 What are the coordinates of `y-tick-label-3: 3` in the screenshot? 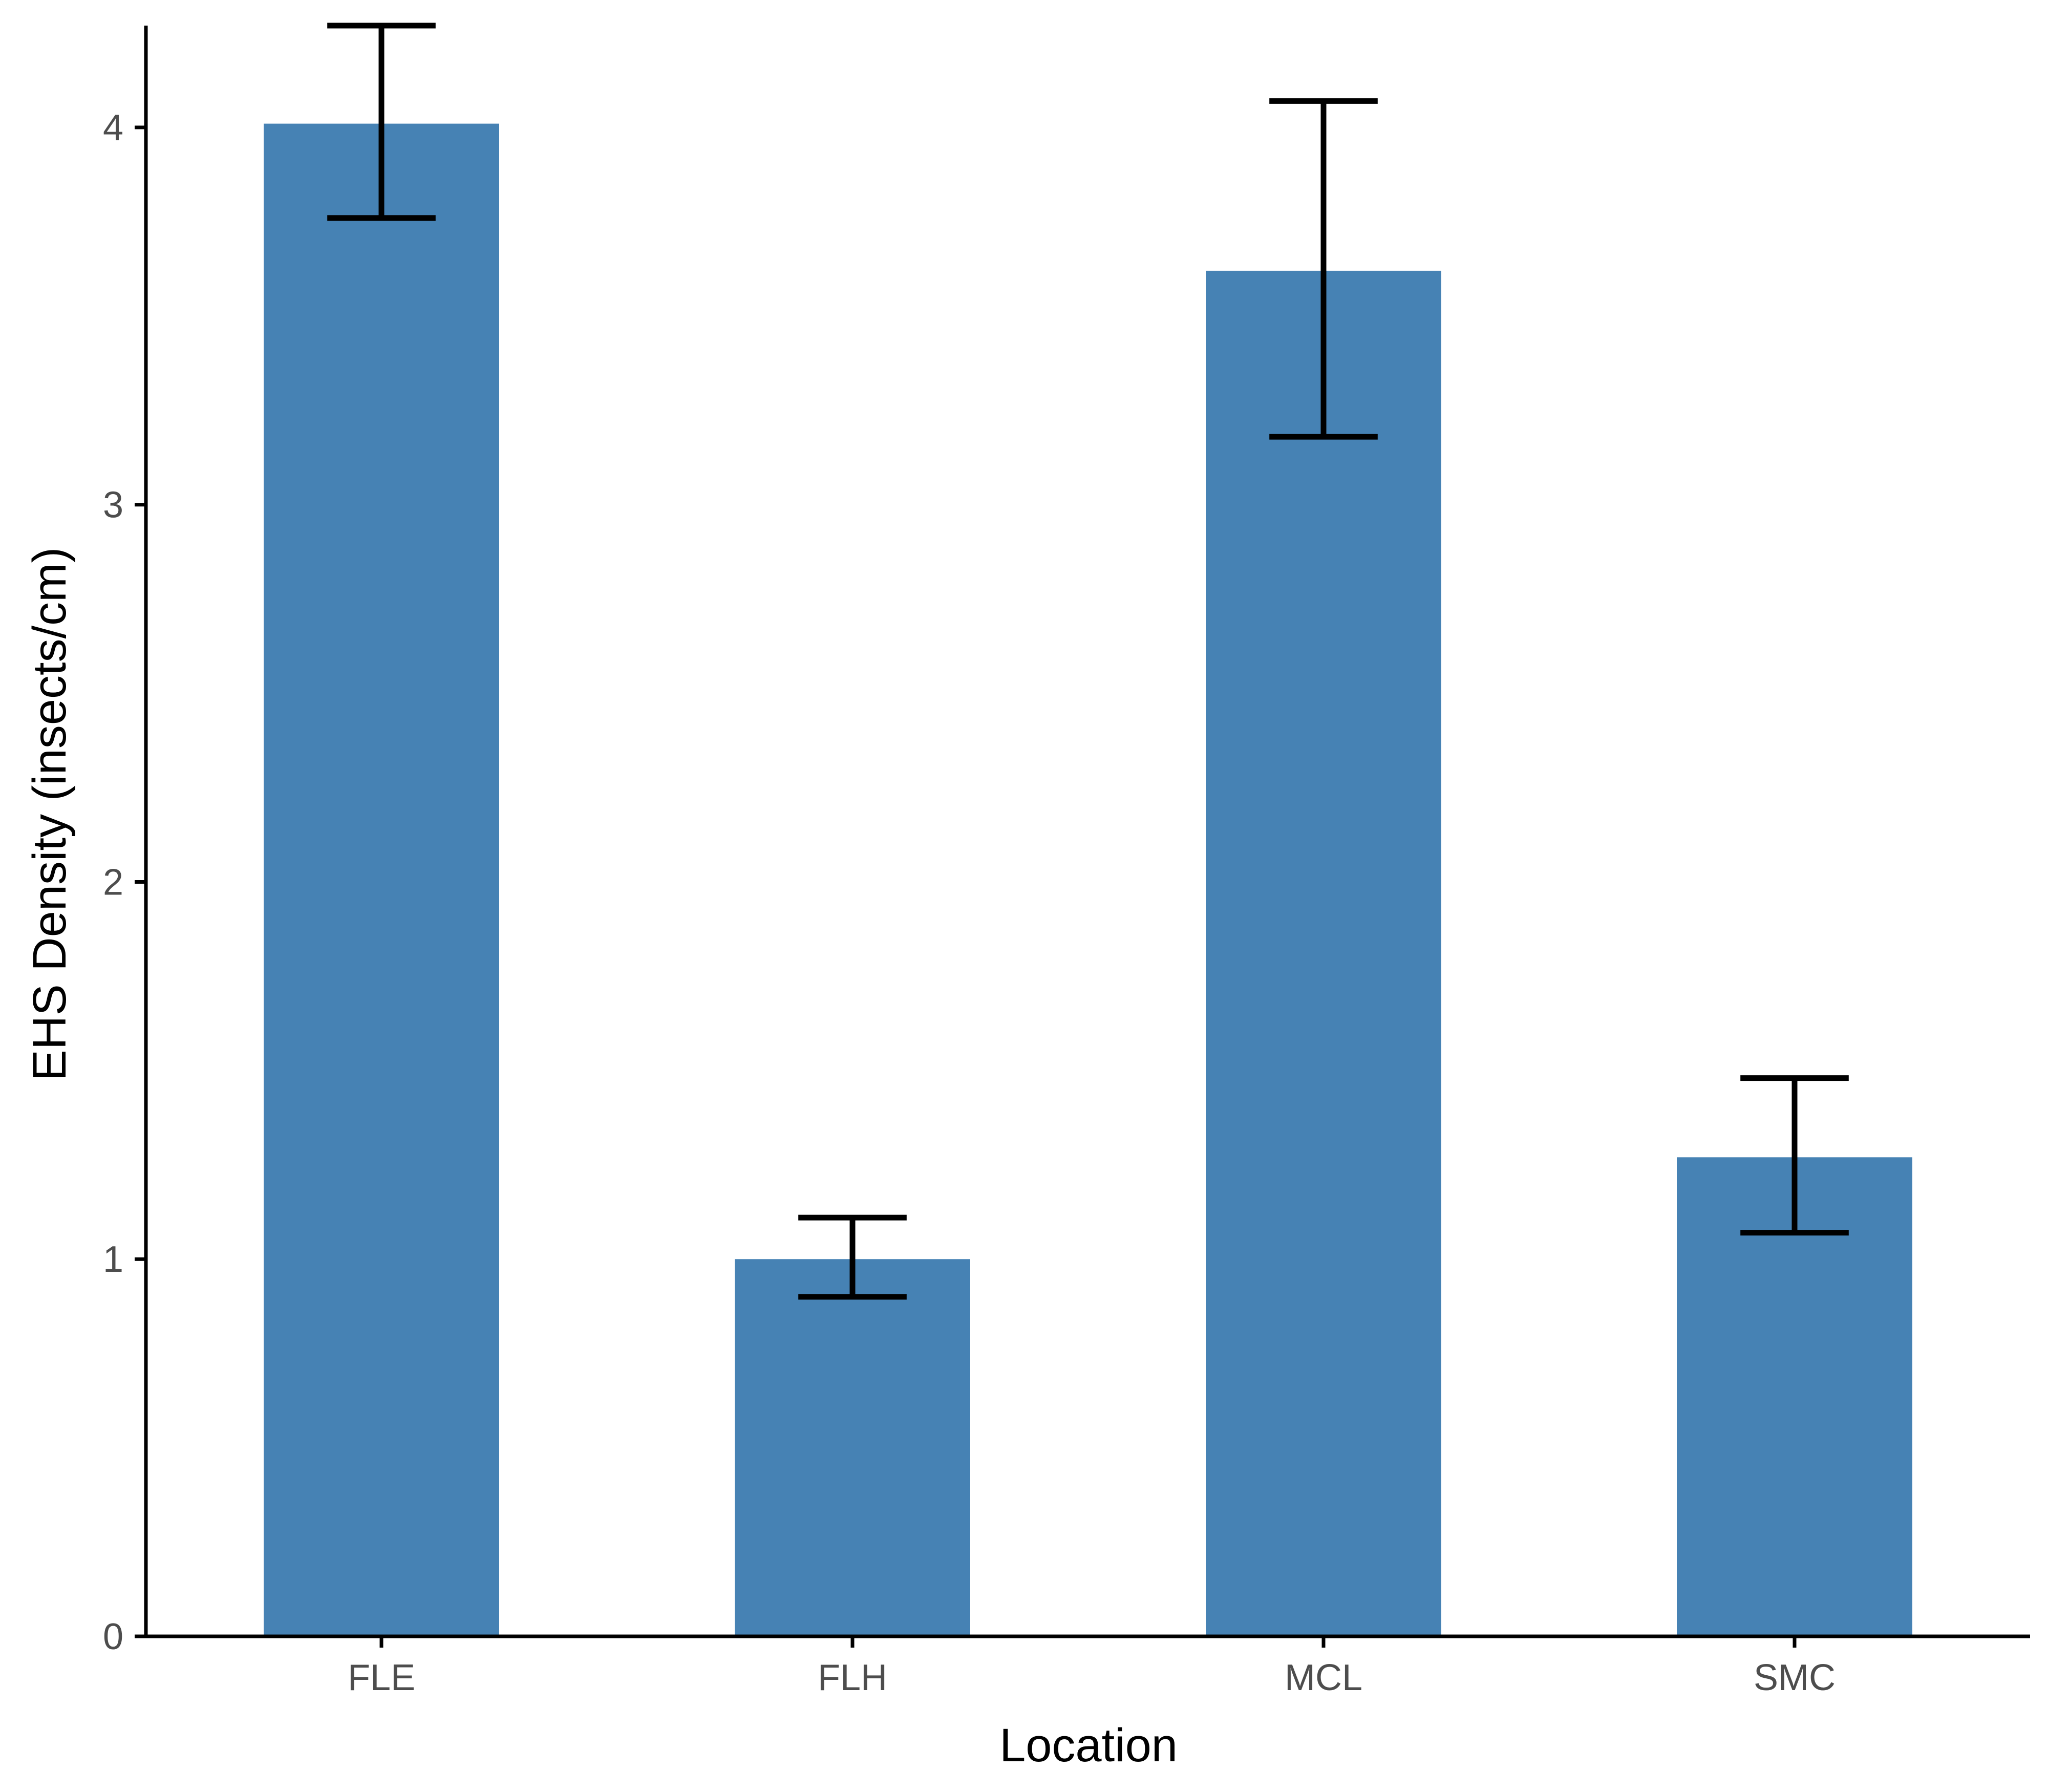 It's located at (113, 505).